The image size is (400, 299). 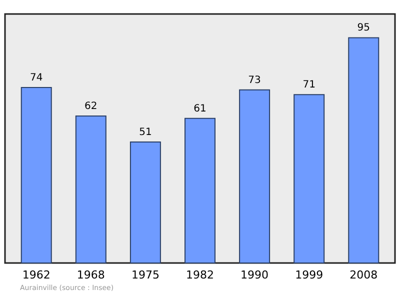 I want to click on data-label: 62, so click(x=91, y=106).